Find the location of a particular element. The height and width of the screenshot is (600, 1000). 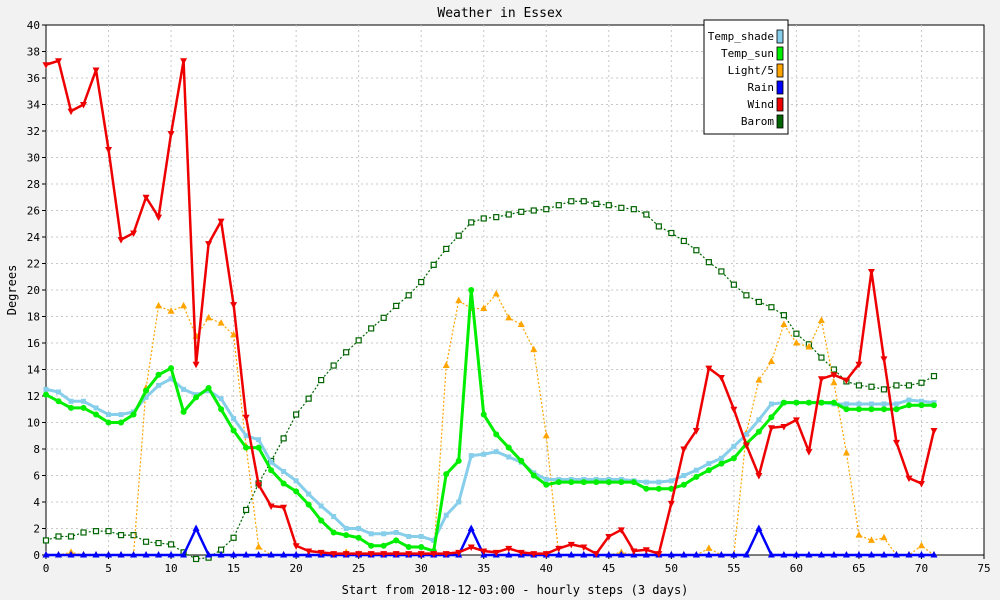

legend-label-rain: Rain is located at coordinates (761, 87).